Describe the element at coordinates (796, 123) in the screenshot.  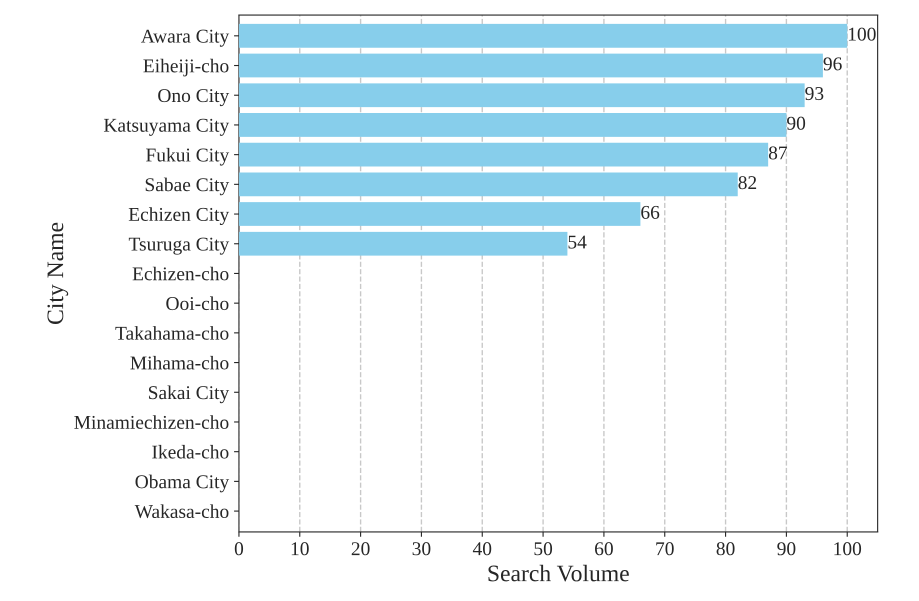
I see `data-label: 90` at that location.